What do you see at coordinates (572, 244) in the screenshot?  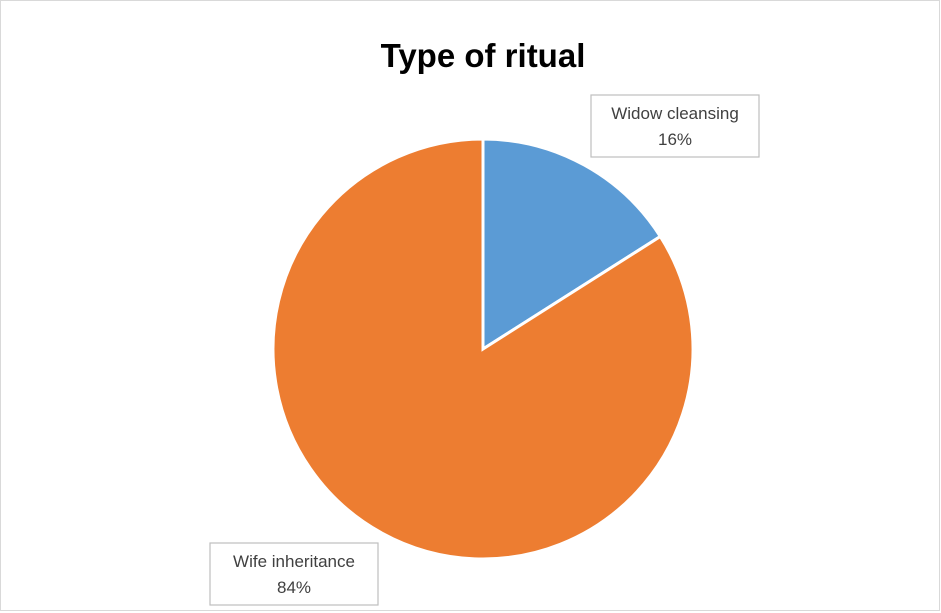 I see `pie-slice-widow-cleansing` at bounding box center [572, 244].